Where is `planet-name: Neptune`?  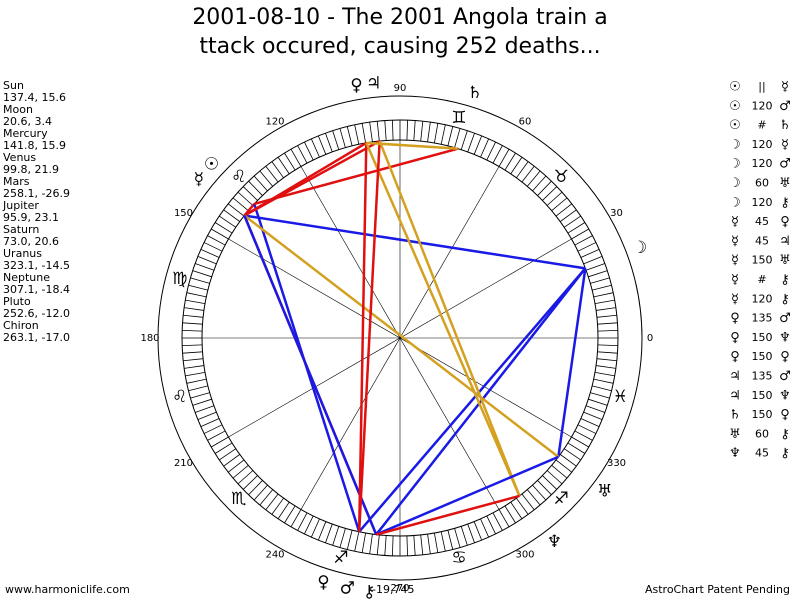
planet-name: Neptune is located at coordinates (26, 277).